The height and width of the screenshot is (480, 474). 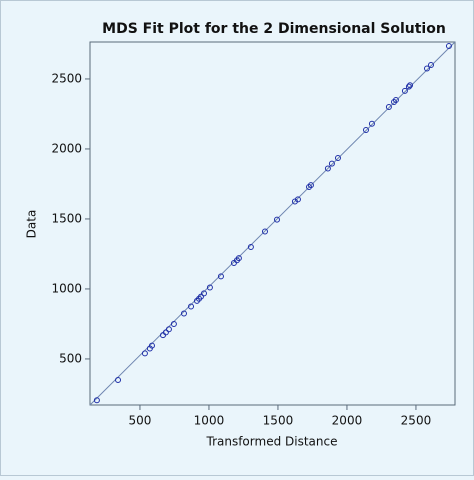 What do you see at coordinates (347, 421) in the screenshot?
I see `x-tick-label: 2000` at bounding box center [347, 421].